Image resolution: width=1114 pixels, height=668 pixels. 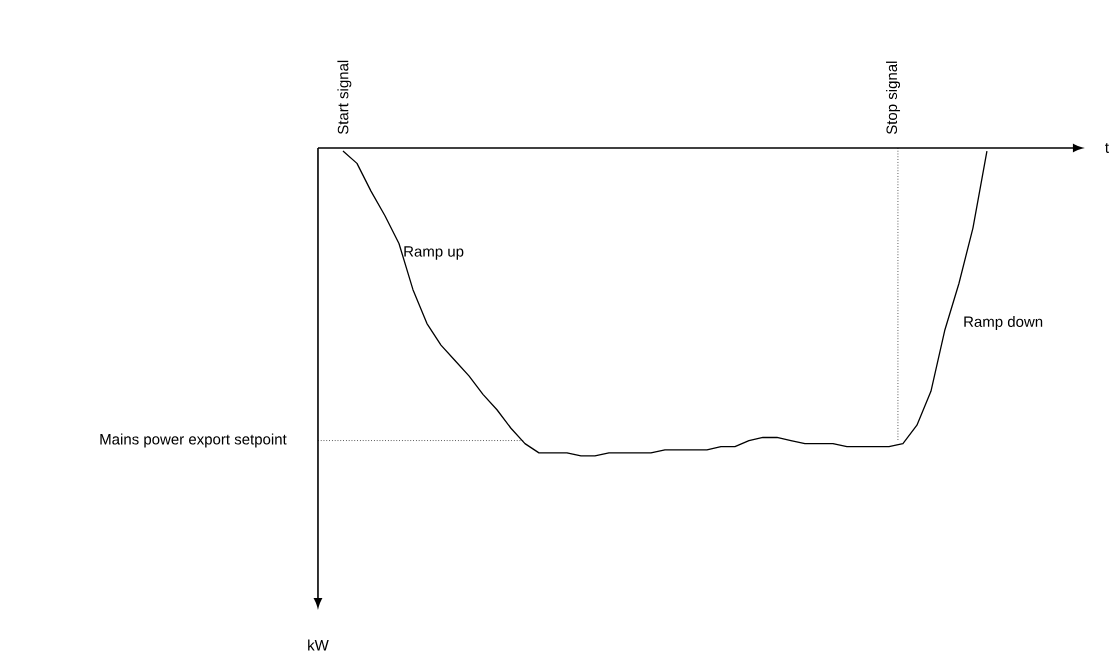 I want to click on text: t, so click(x=1107, y=148).